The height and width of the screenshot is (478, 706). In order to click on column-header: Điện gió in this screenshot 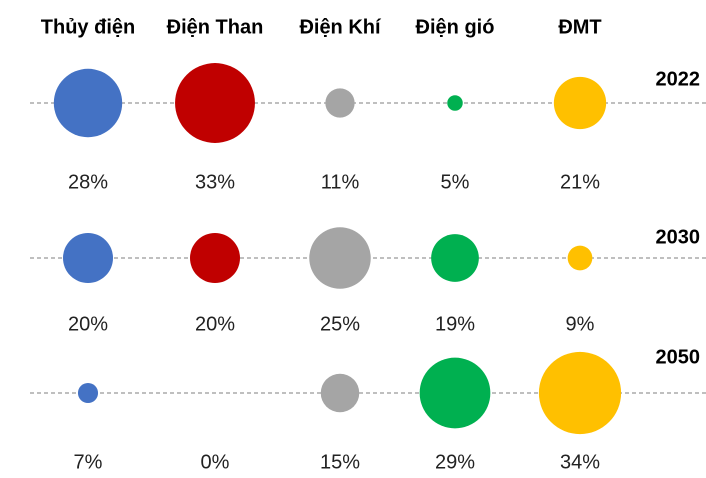, I will do `click(455, 27)`.